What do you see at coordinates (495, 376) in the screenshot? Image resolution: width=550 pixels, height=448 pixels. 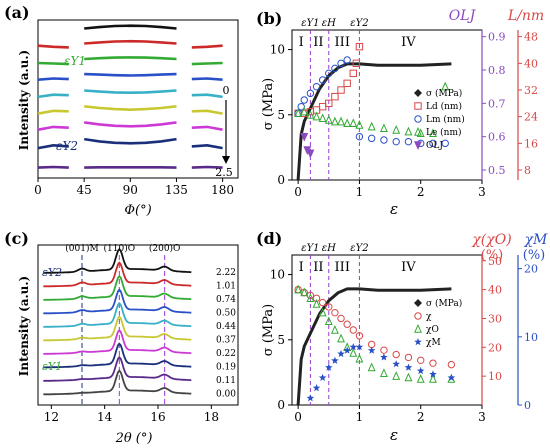 I see `tick-label-right-chi-10: 10` at bounding box center [495, 376].